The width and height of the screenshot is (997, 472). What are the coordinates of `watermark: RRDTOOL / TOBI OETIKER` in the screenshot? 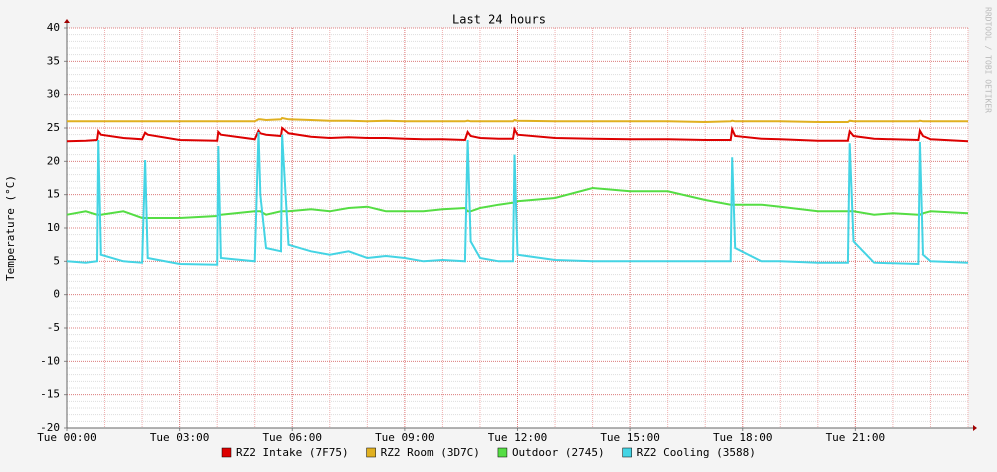 It's located at (988, 60).